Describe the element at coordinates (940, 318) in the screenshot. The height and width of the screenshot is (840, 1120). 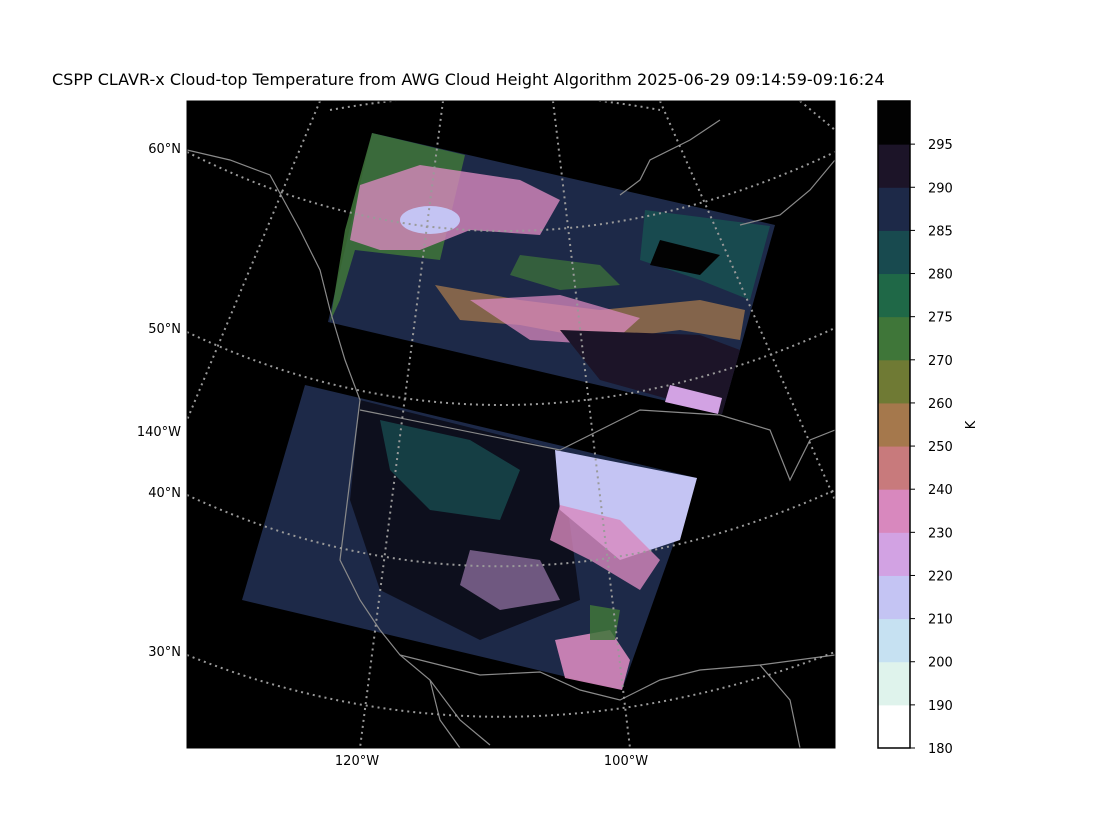
I see `colorbar-tick-label: 275` at that location.